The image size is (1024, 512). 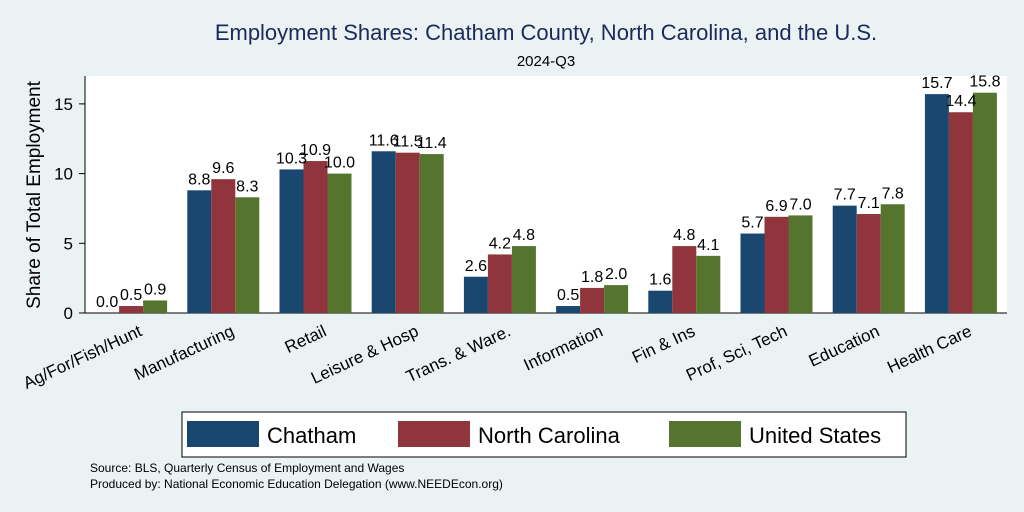 I want to click on category-label: Prof, Sci, Tech, so click(x=736, y=352).